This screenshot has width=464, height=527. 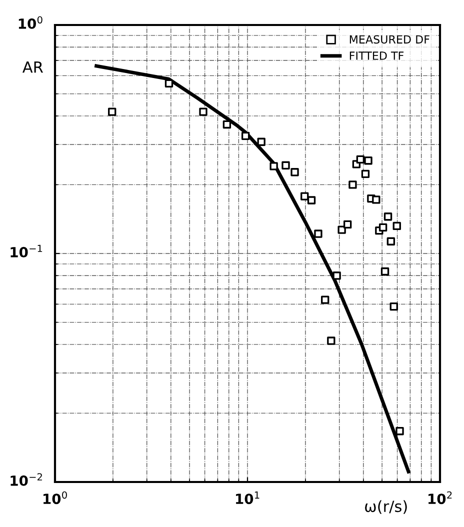 What do you see at coordinates (33, 67) in the screenshot?
I see `y-axis-title: AR` at bounding box center [33, 67].